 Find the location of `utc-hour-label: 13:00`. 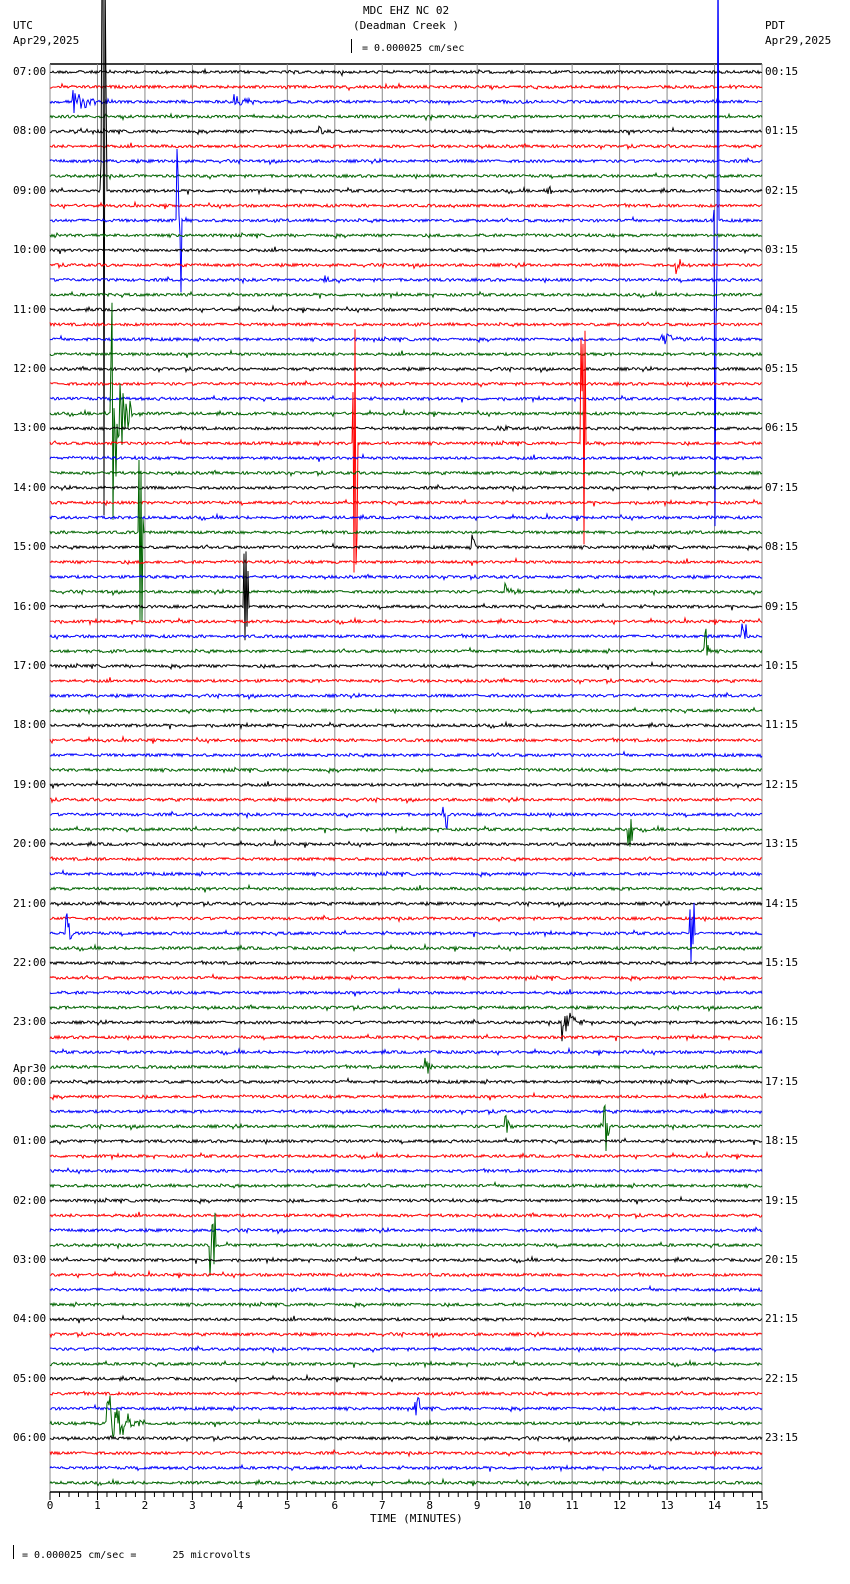

utc-hour-label: 13:00 is located at coordinates (30, 428).